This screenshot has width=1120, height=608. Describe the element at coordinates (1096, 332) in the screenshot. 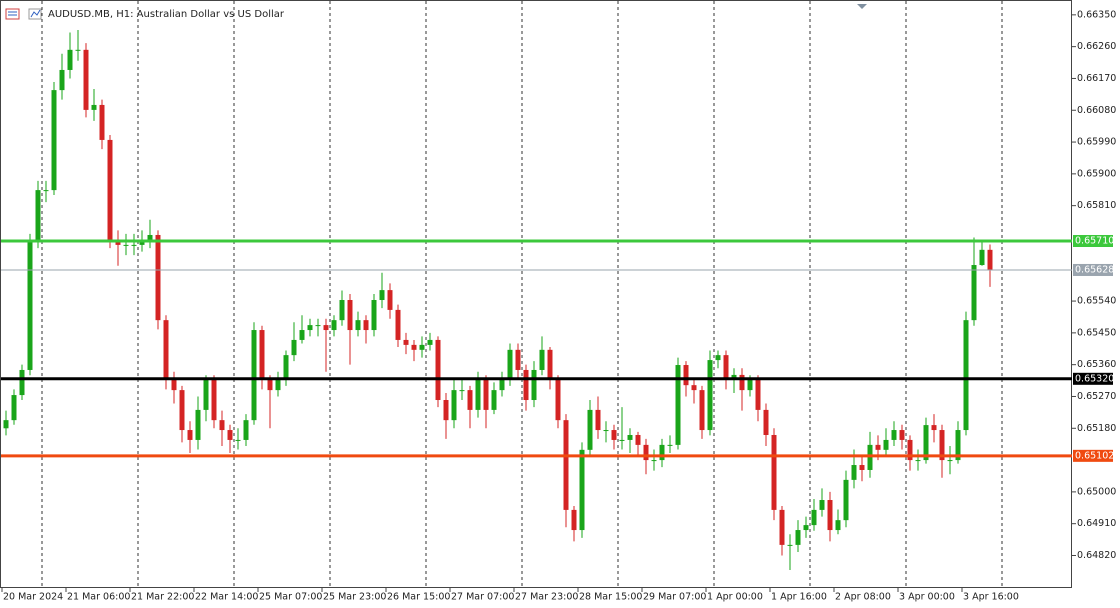

I see `y-tick-label: 0.65450` at that location.